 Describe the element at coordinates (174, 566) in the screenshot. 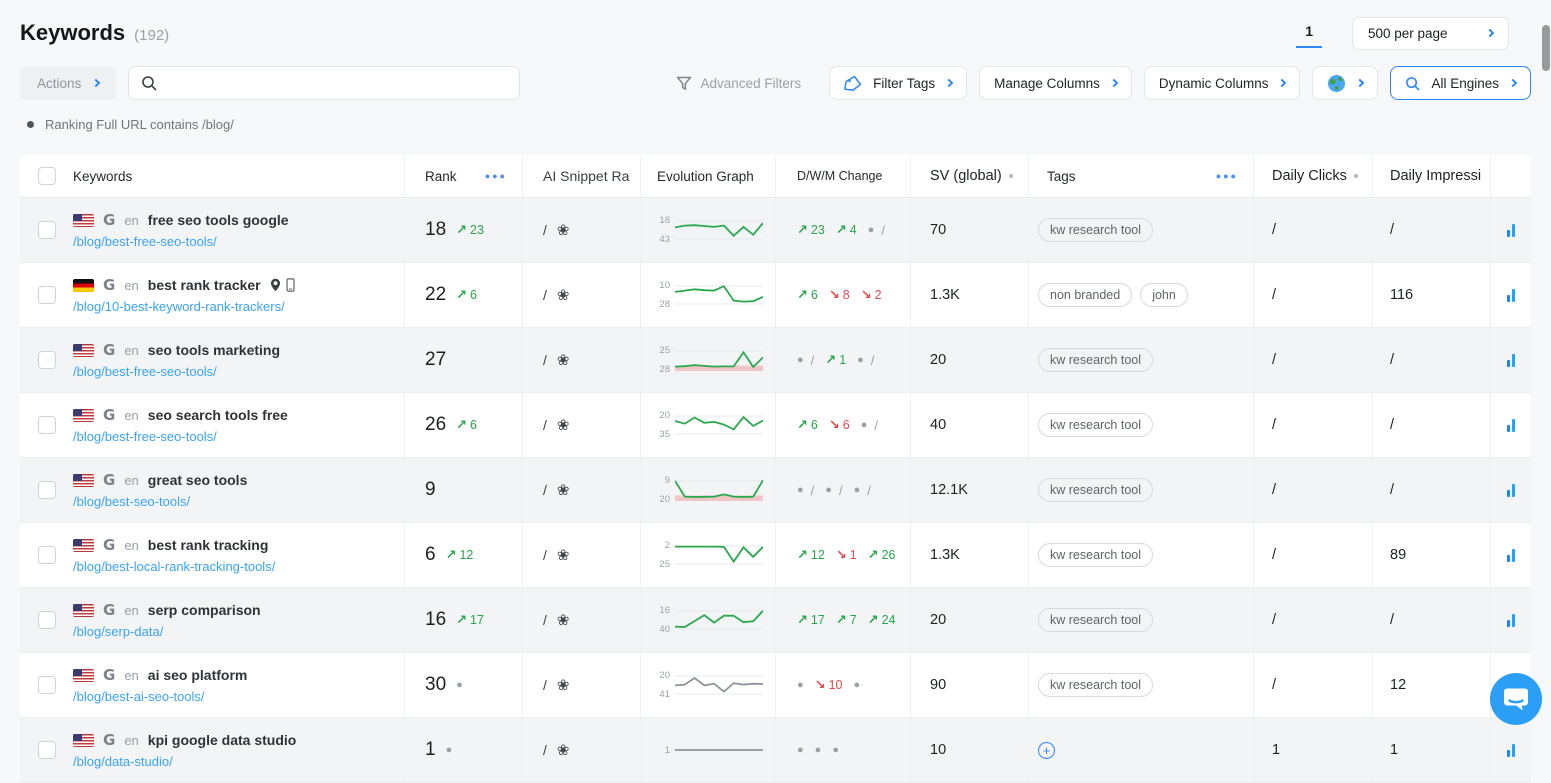

I see `keyword-url-link: /blog/best-local-rank-tracking-tools/` at that location.